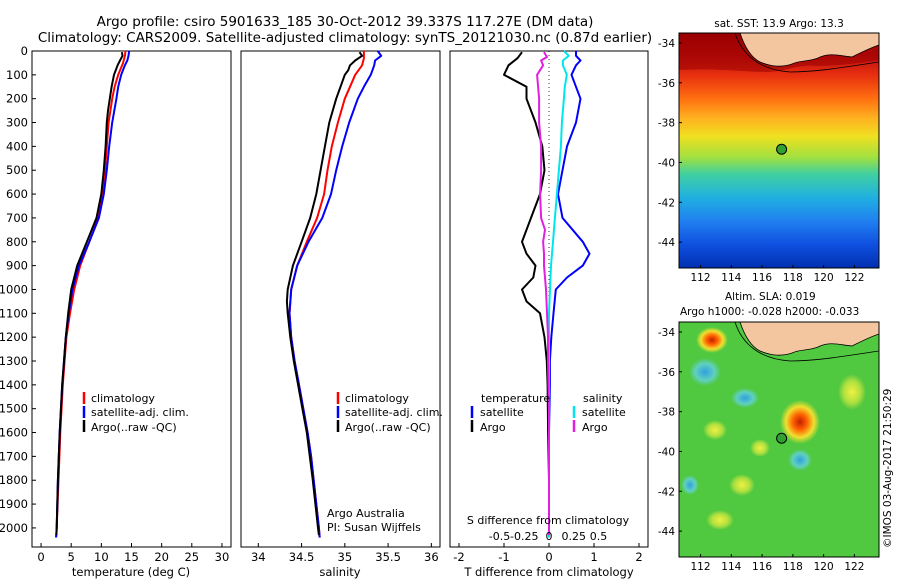  Describe the element at coordinates (222, 557) in the screenshot. I see `x-tick-label: 30` at that location.